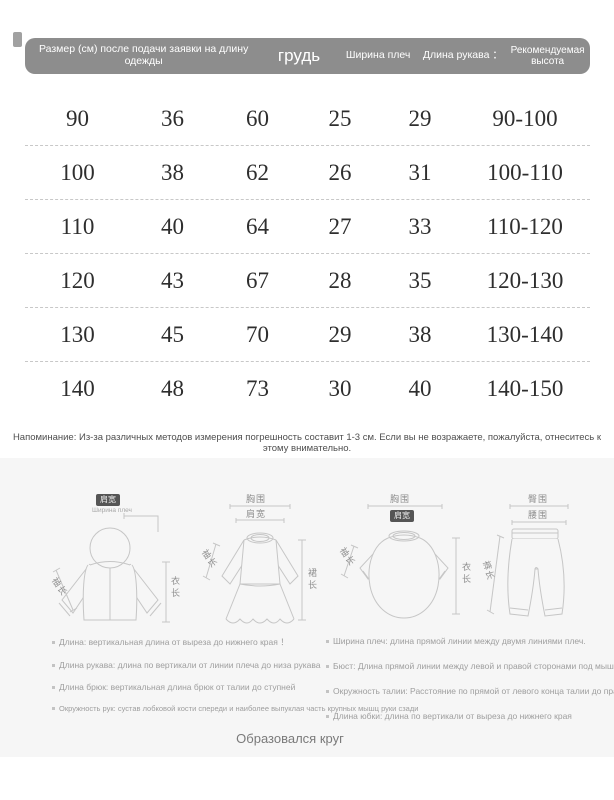 This screenshot has width=614, height=800. What do you see at coordinates (290, 738) in the screenshot?
I see `circle-formed-label: Образовался круг` at bounding box center [290, 738].